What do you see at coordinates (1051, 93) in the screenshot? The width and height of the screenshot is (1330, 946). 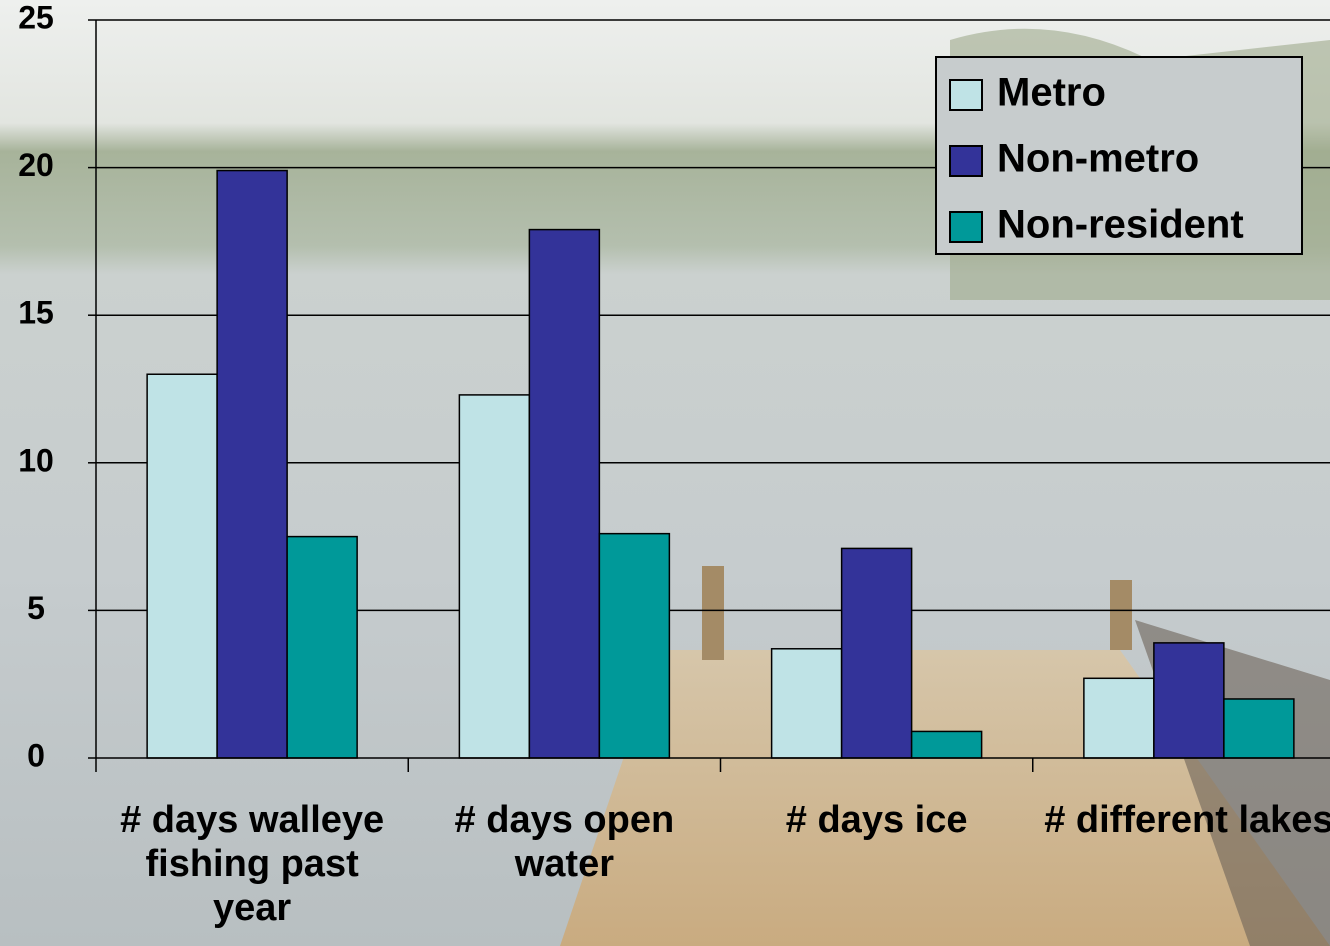 I see `legend-label: Metro` at bounding box center [1051, 93].